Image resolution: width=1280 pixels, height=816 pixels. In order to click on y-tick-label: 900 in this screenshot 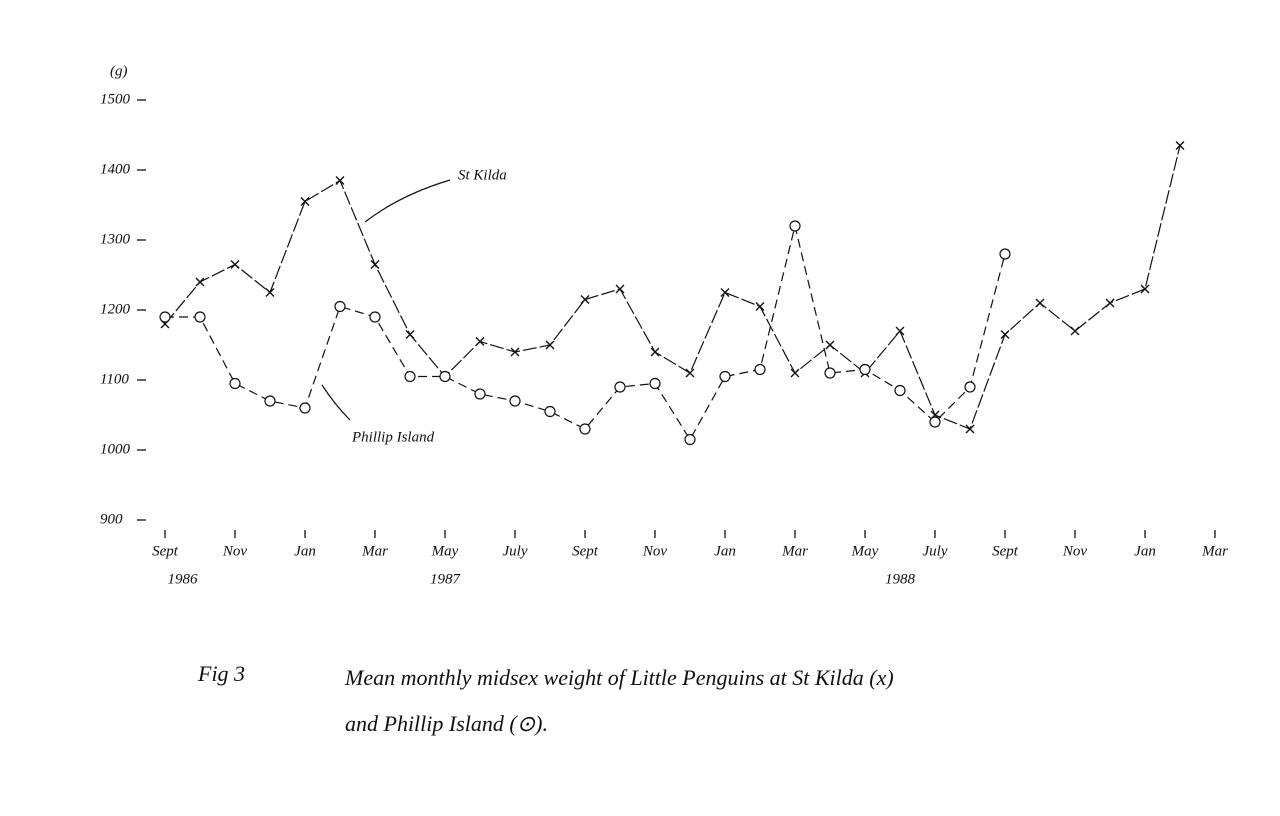, I will do `click(111, 519)`.